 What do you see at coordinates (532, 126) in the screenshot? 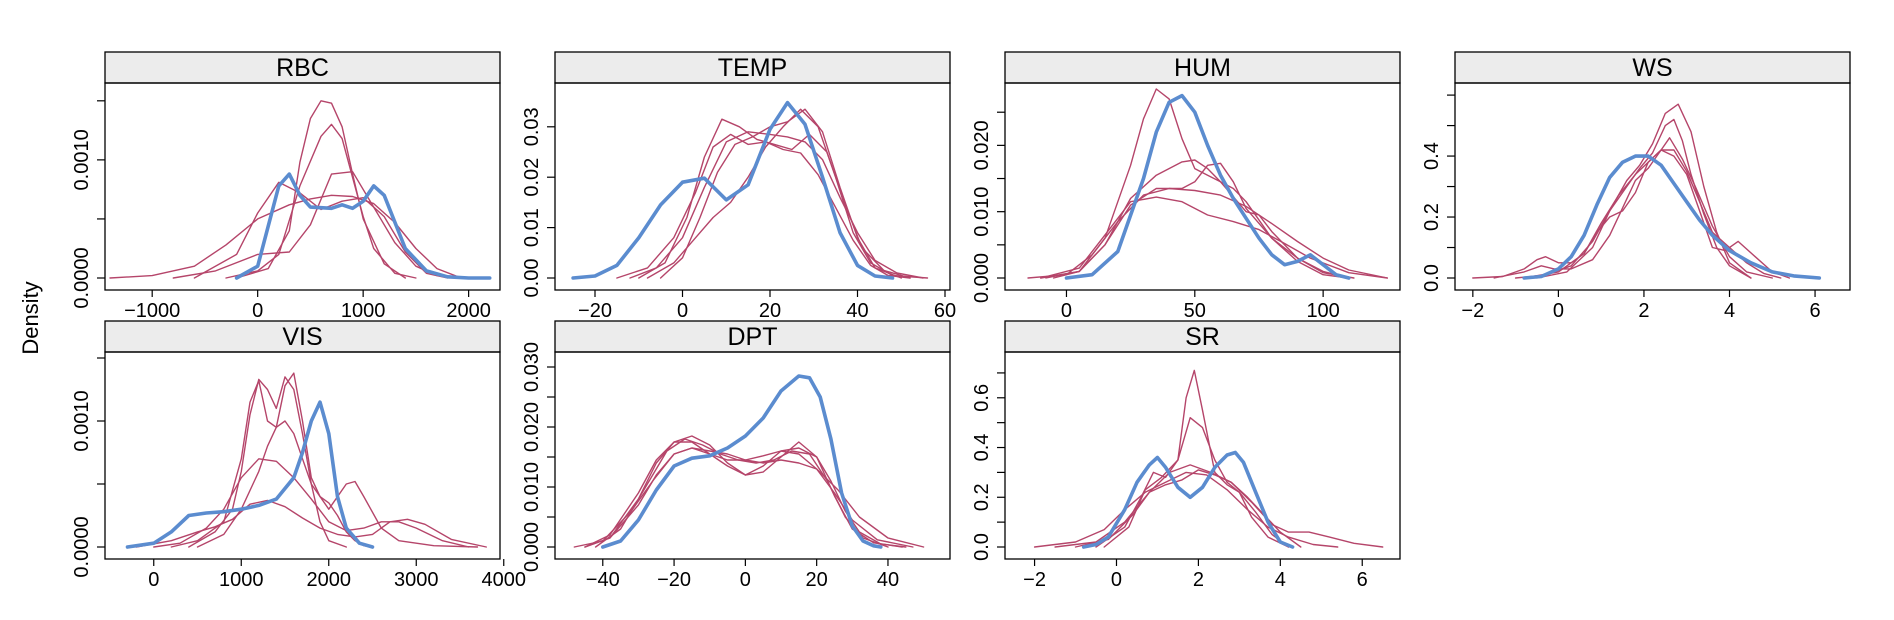
I see `y-tick-label-temp: 0.03` at bounding box center [532, 126].